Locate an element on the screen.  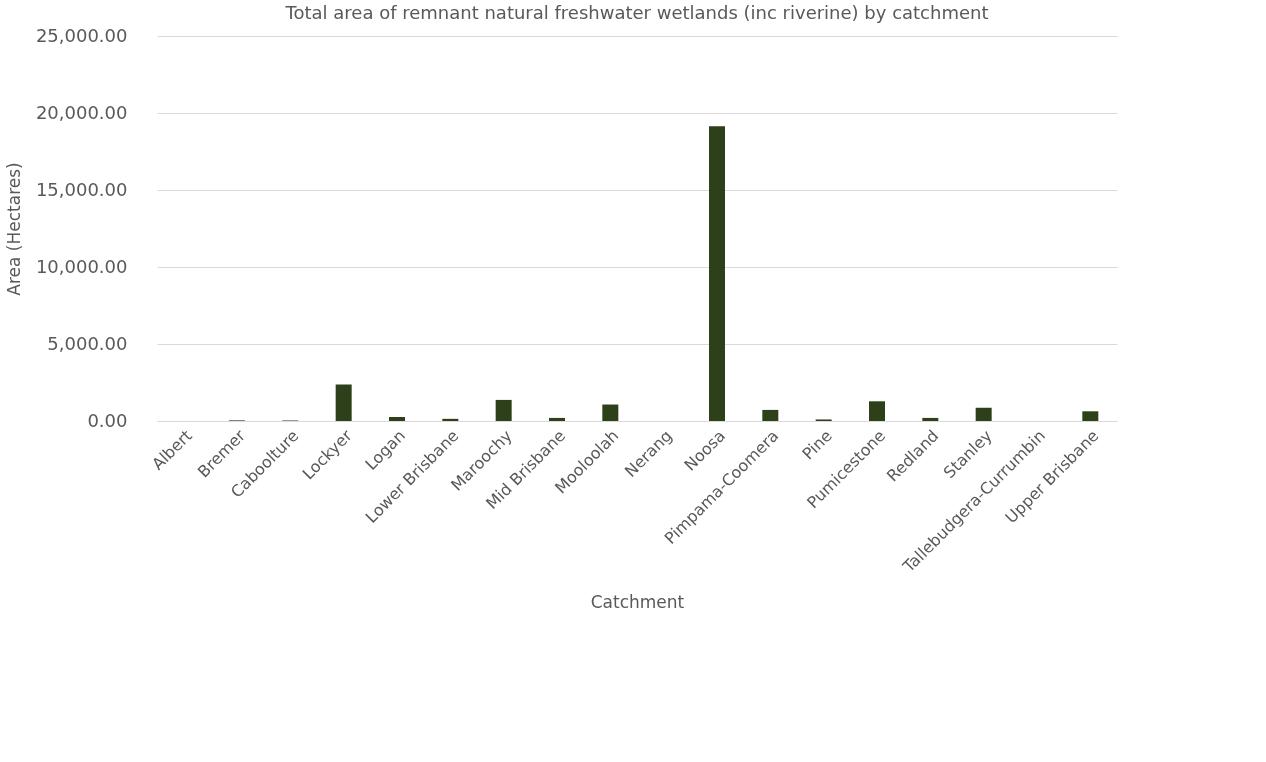
y-tick-label: 25,000.00 is located at coordinates (81, 35).